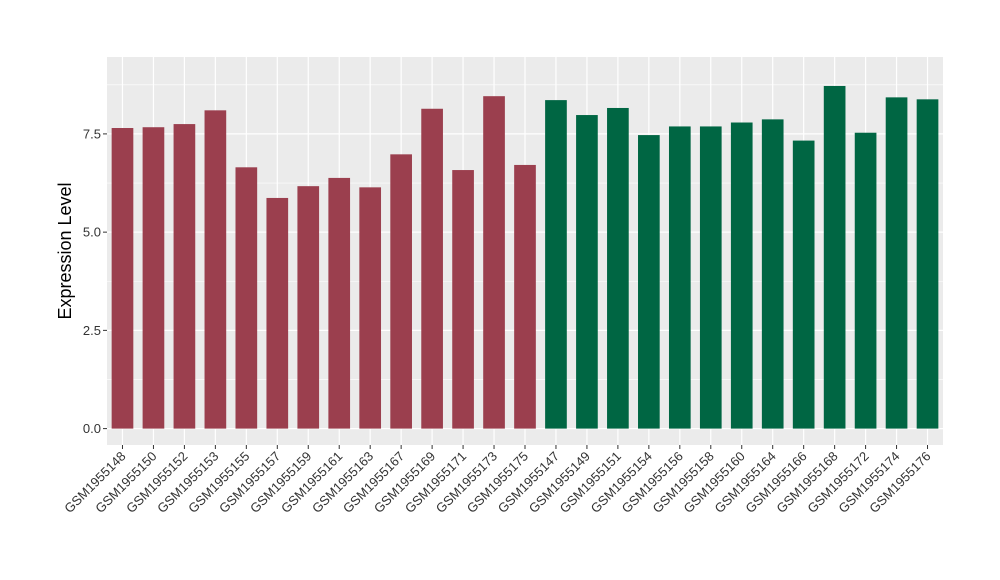 The width and height of the screenshot is (1000, 580). I want to click on bar-GSM1955154, so click(649, 282).